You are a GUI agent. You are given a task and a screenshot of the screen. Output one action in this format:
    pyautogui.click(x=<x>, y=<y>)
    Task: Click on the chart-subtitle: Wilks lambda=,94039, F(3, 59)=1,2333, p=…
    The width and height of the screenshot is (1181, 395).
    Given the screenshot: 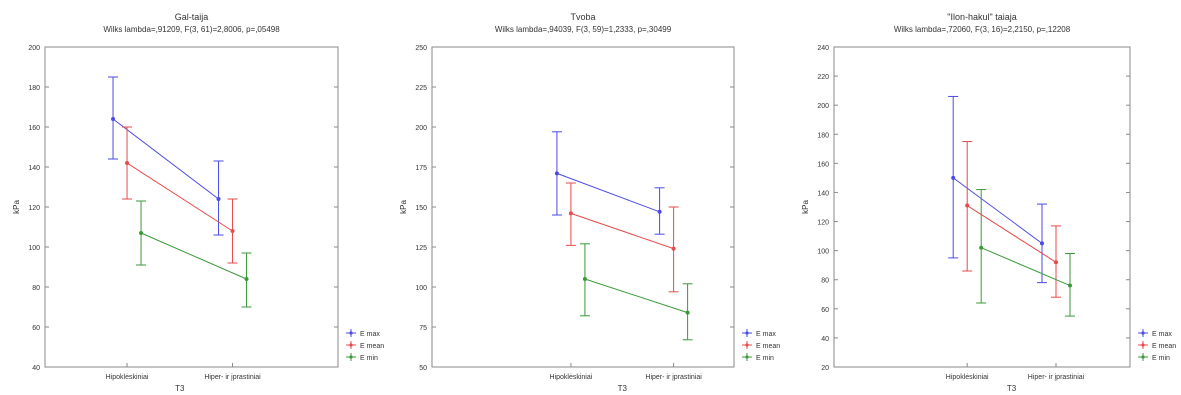 What is the action you would take?
    pyautogui.click(x=583, y=29)
    